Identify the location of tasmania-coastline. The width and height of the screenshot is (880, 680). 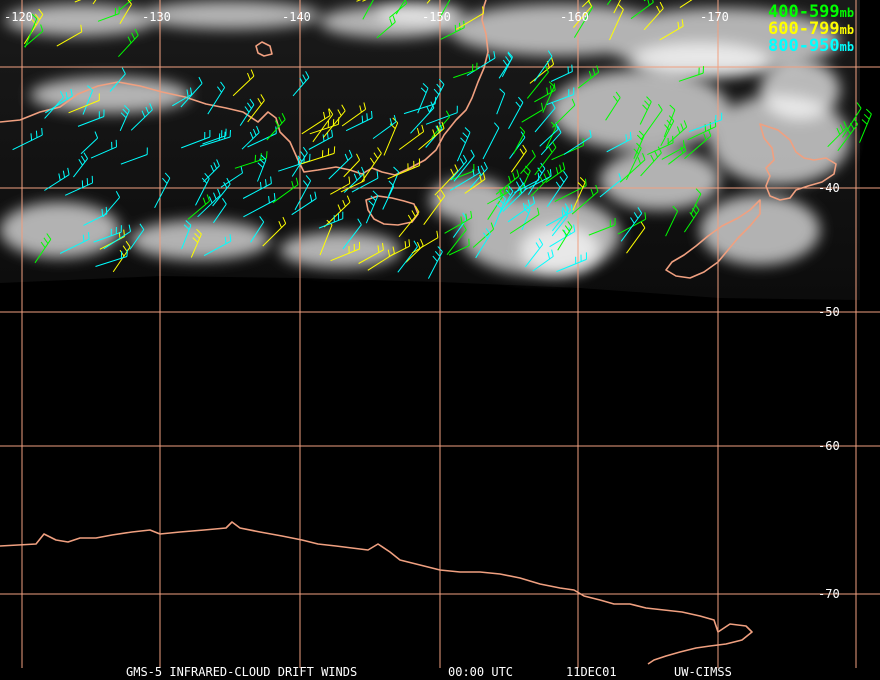
(392, 210).